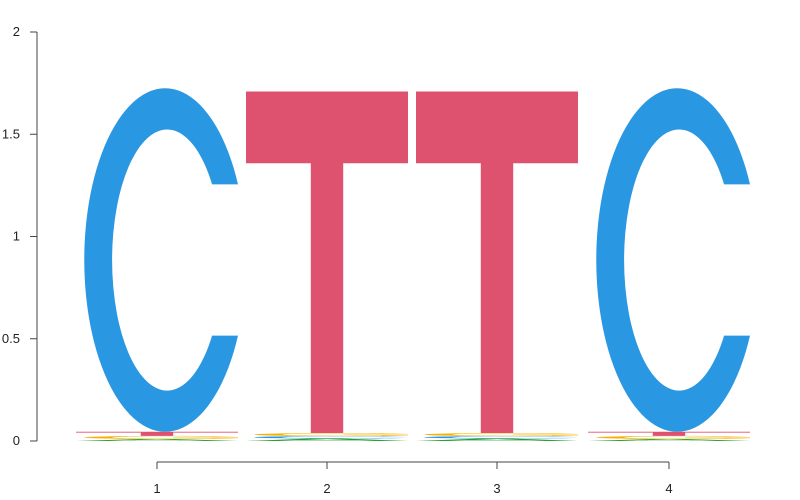 The image size is (800, 500). I want to click on x-tick-label: 1, so click(156, 488).